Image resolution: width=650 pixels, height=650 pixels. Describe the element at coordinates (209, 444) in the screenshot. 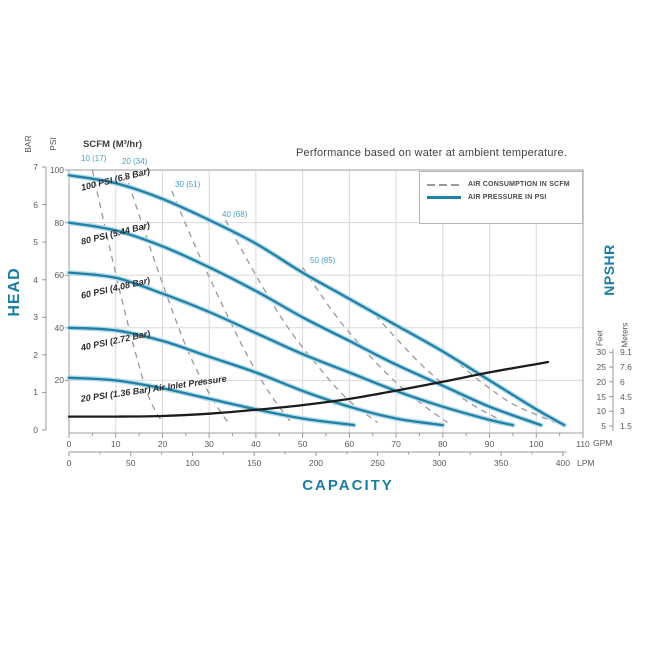

I see `gpm-tick-label: 30` at that location.